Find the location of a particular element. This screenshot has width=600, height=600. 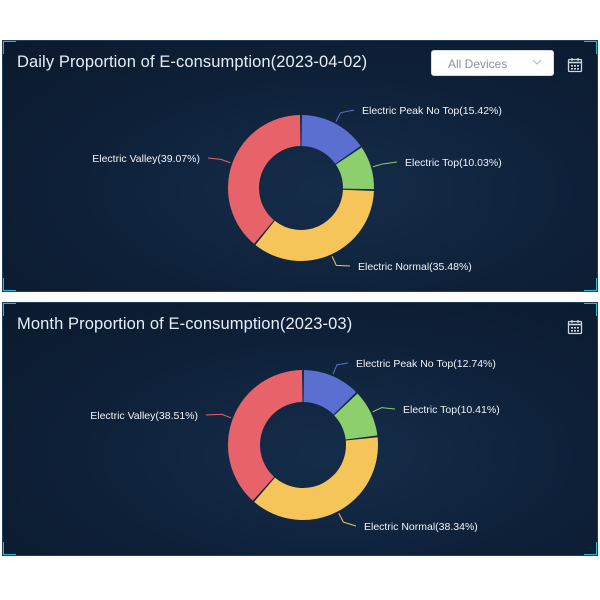

slice-label: Electric Top(10.41%) is located at coordinates (451, 410).